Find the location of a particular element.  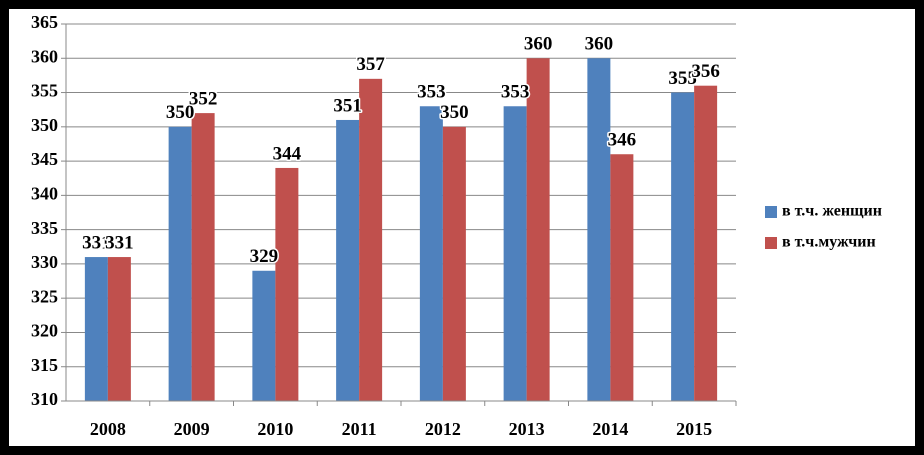

legend-label: в т.ч.мужчин is located at coordinates (829, 242).